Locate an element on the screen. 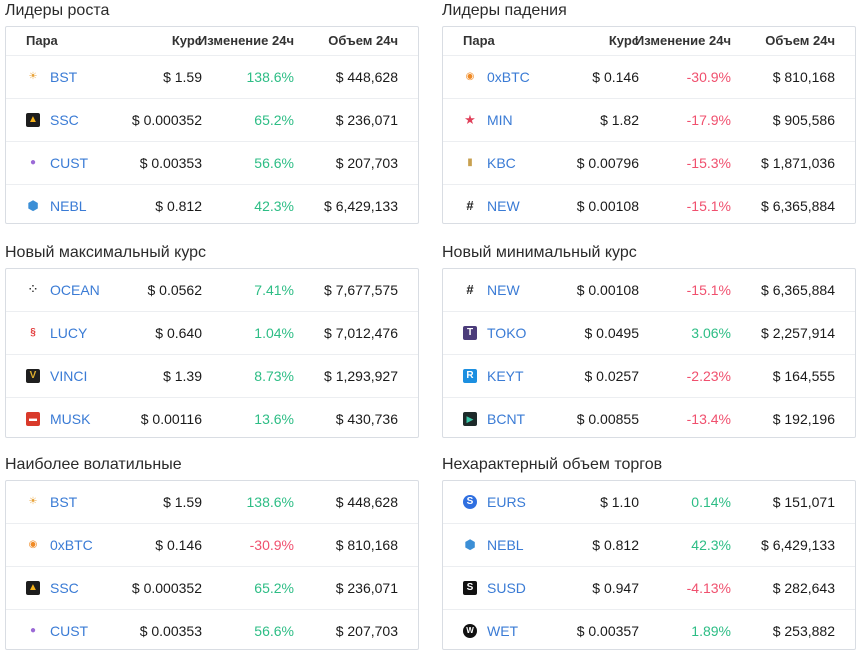 The width and height of the screenshot is (867, 658). table-row: R KEYT $ 0.0257 -2.23% $ 164,555 is located at coordinates (649, 376).